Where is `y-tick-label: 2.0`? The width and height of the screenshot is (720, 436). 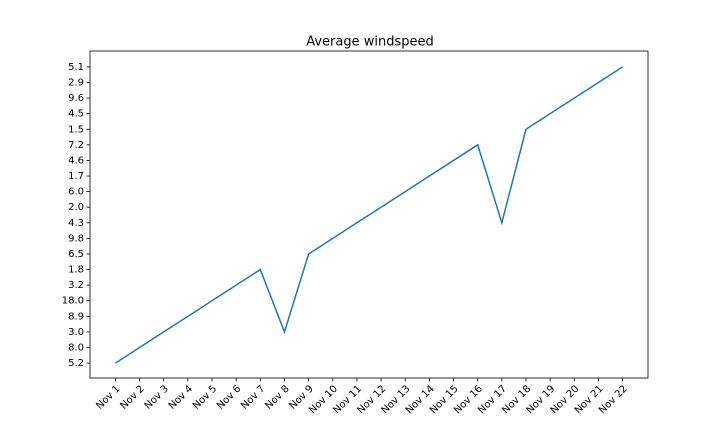 y-tick-label: 2.0 is located at coordinates (76, 207).